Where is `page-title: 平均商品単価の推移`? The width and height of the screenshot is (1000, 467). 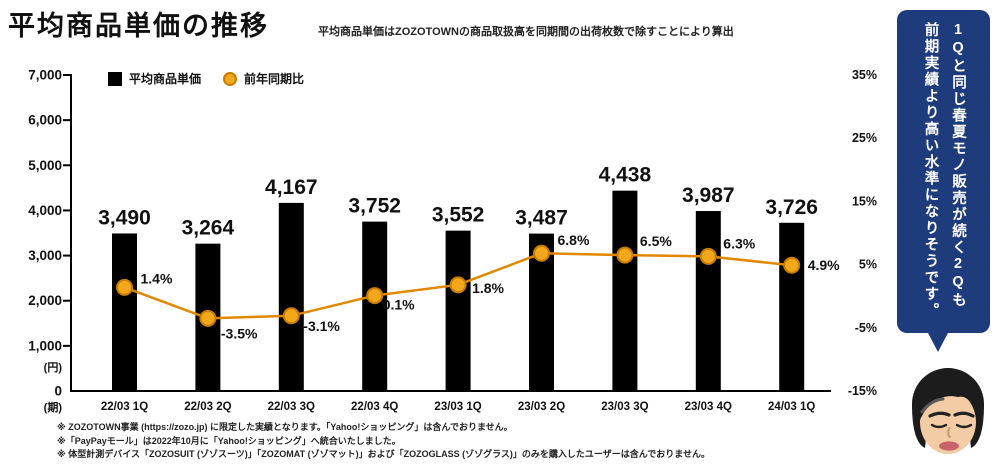
page-title: 平均商品単価の推移 is located at coordinates (138, 26).